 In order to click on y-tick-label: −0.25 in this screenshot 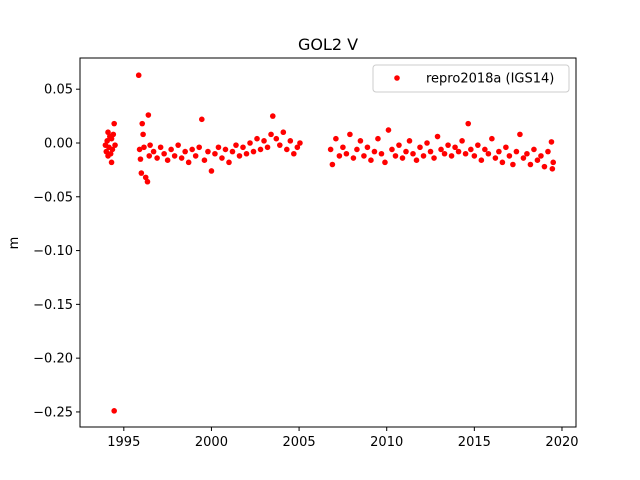, I will do `click(53, 412)`.